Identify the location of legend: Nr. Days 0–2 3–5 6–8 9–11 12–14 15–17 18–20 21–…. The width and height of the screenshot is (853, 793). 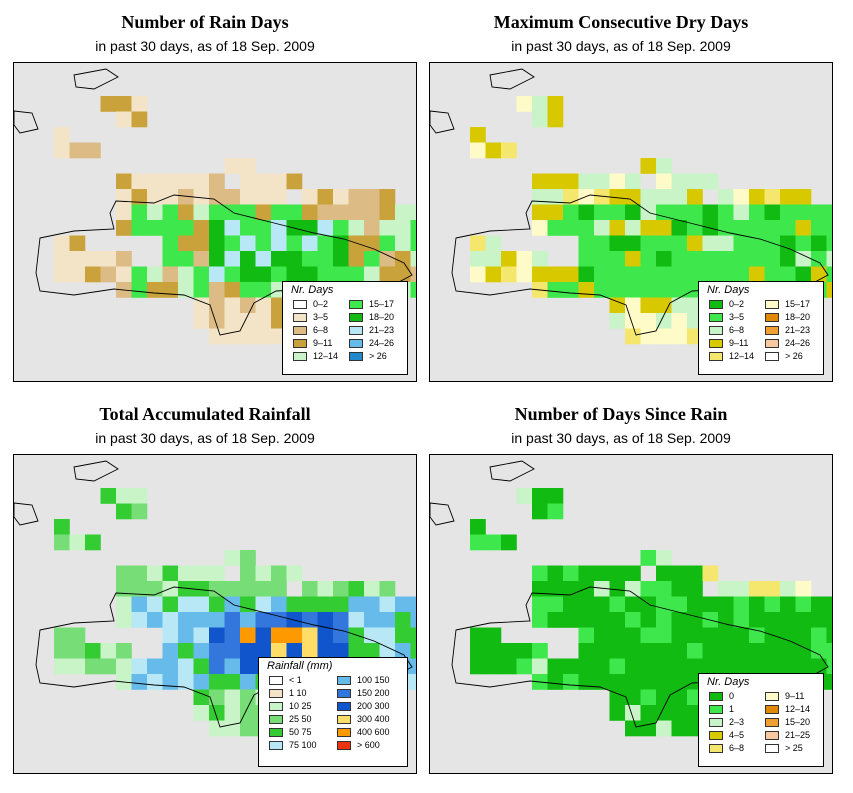
(761, 328).